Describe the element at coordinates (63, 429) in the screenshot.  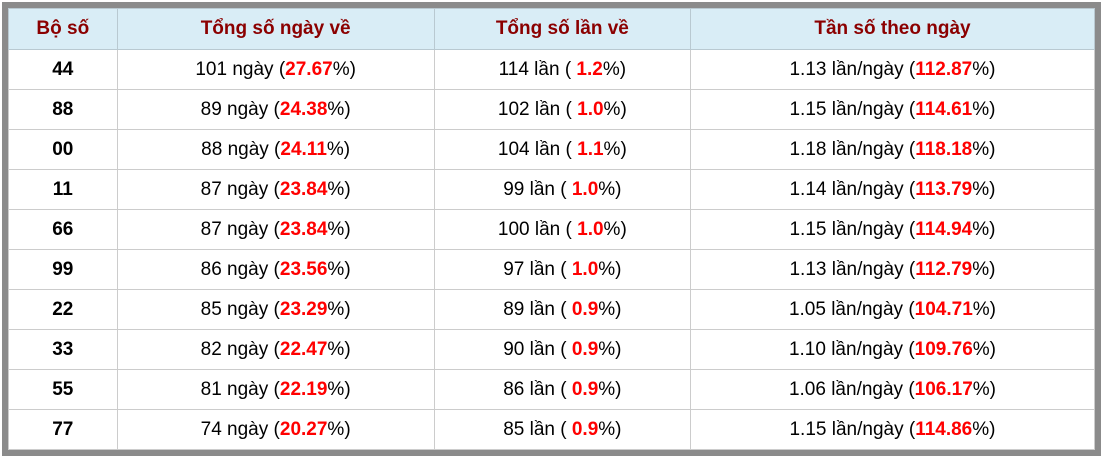
I see `cell-pair: 77` at that location.